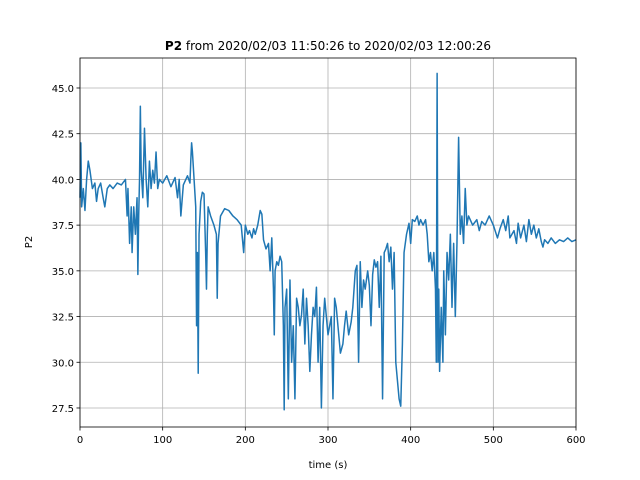 Image resolution: width=640 pixels, height=480 pixels. I want to click on y-tick-label: 37.5, so click(63, 226).